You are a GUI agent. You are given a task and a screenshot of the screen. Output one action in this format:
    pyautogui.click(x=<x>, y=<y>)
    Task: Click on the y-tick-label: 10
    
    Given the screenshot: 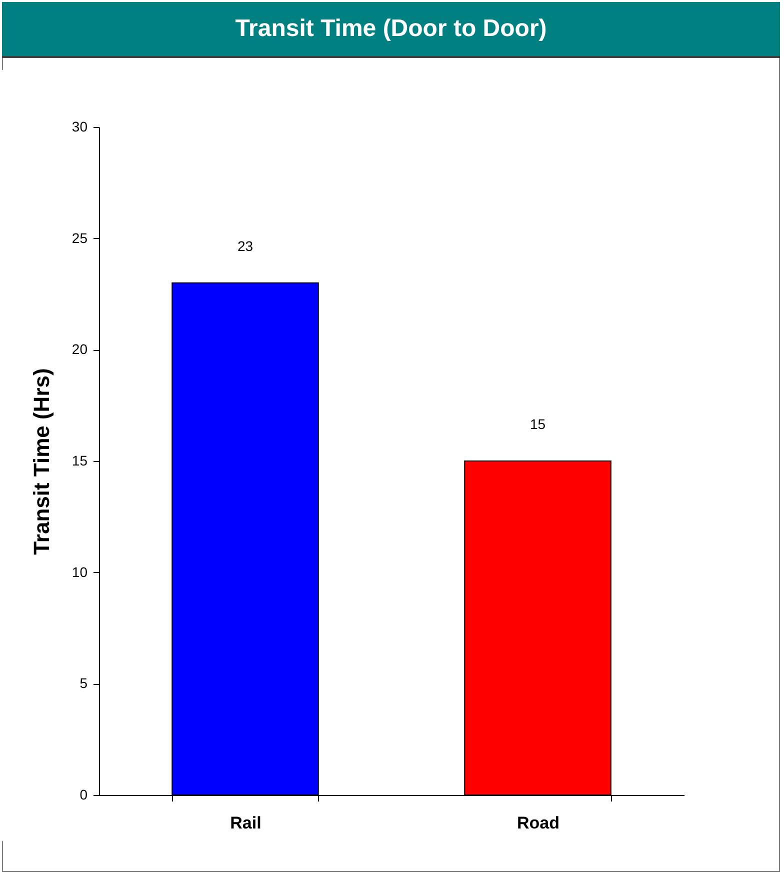 What is the action you would take?
    pyautogui.click(x=80, y=572)
    